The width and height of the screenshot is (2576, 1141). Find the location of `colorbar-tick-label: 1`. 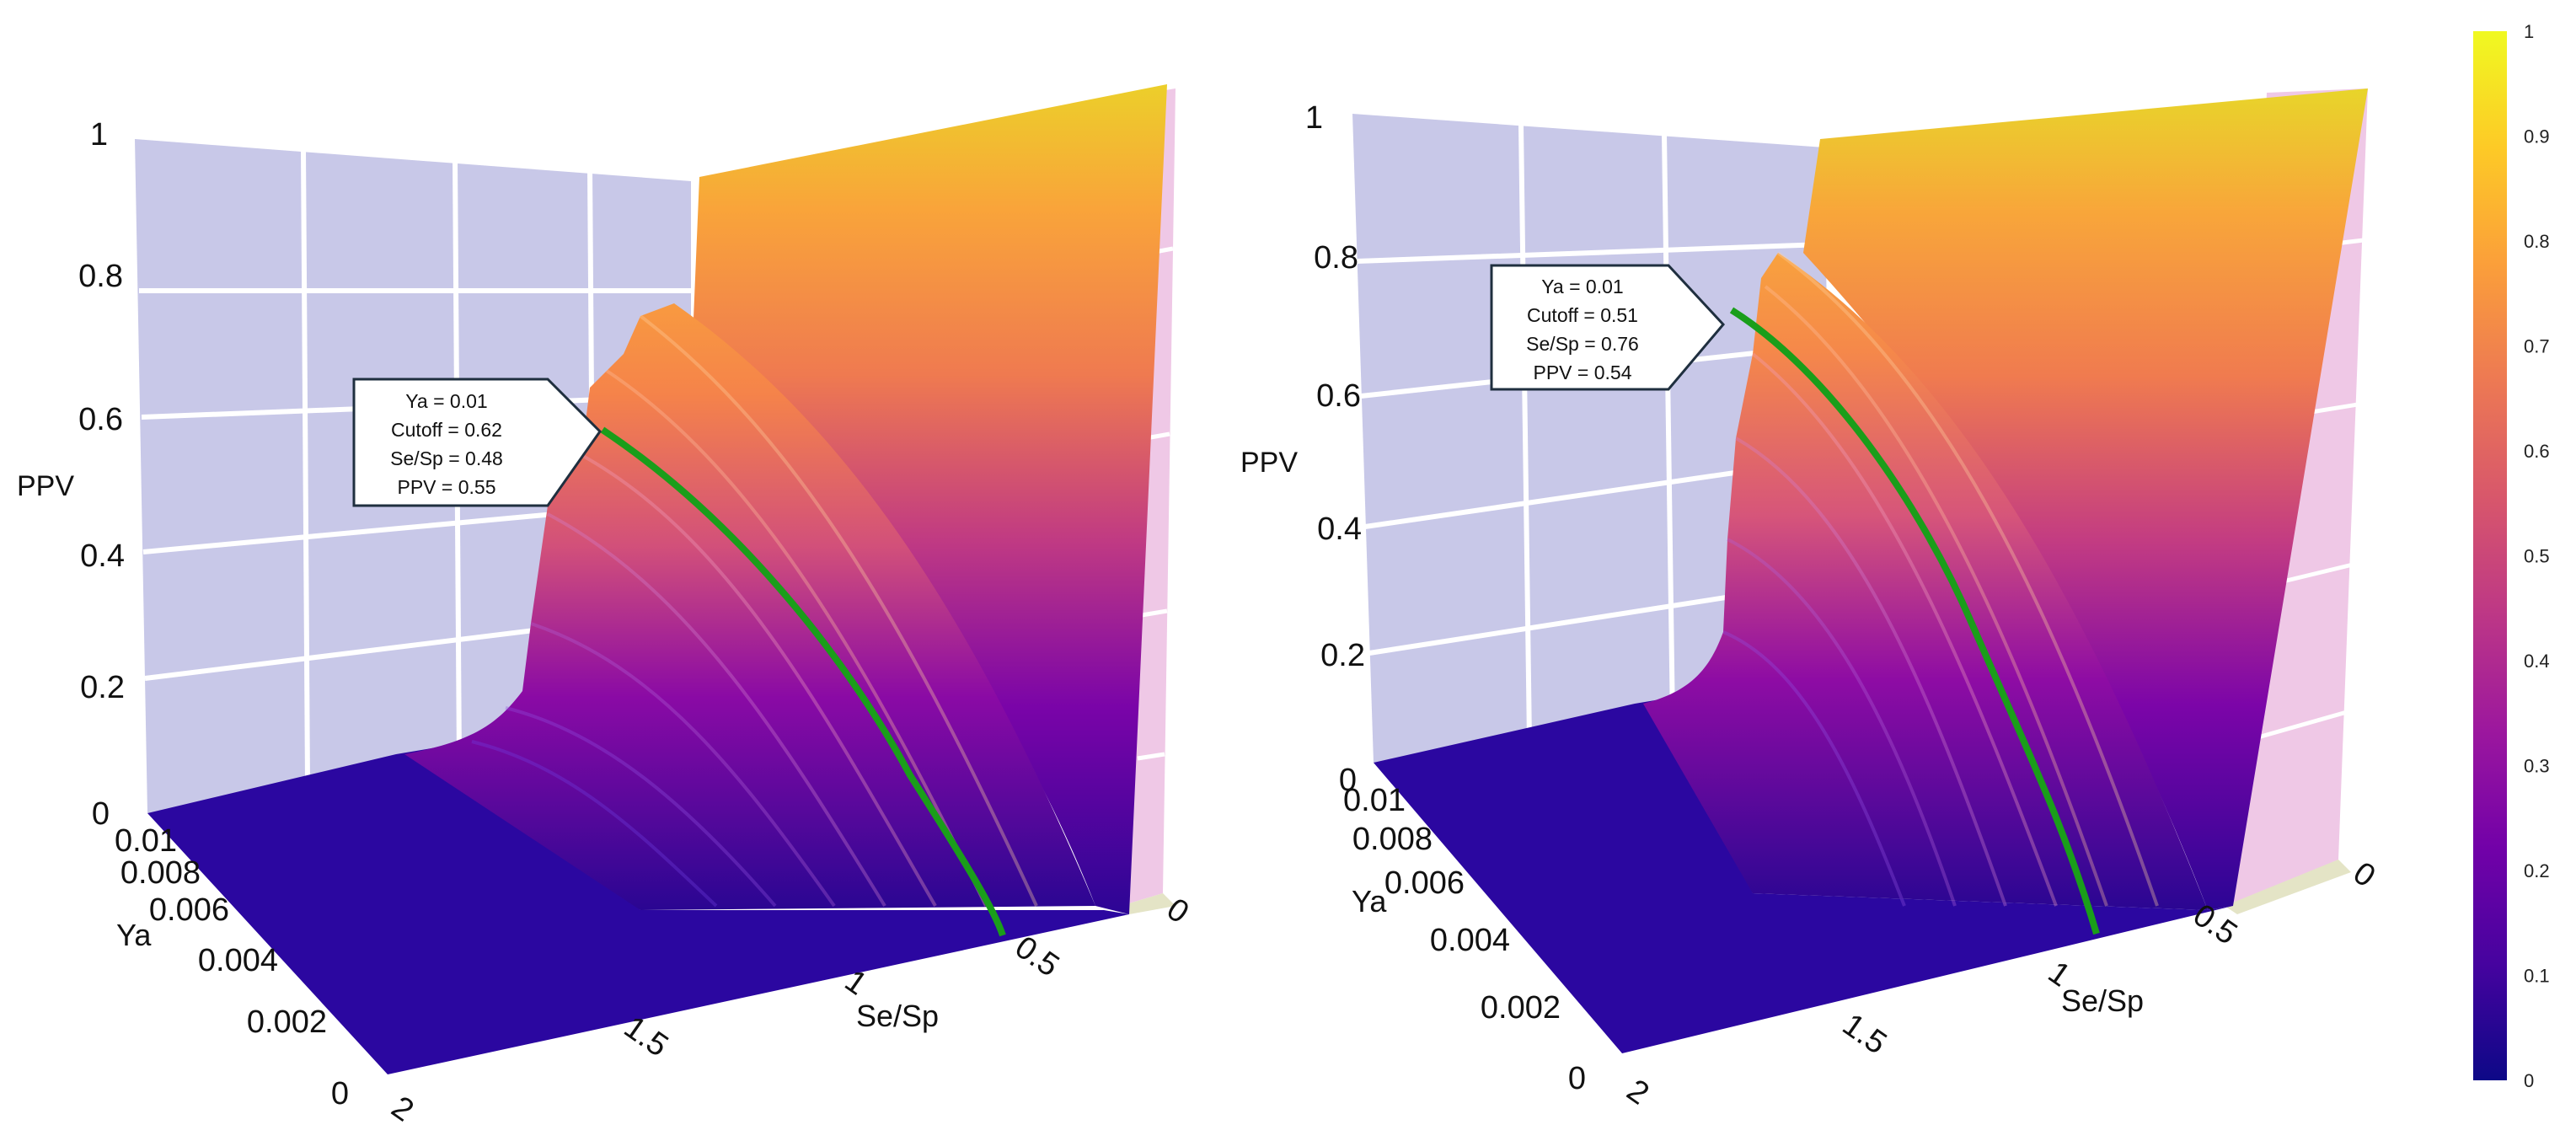

colorbar-tick-label: 1 is located at coordinates (2529, 31).